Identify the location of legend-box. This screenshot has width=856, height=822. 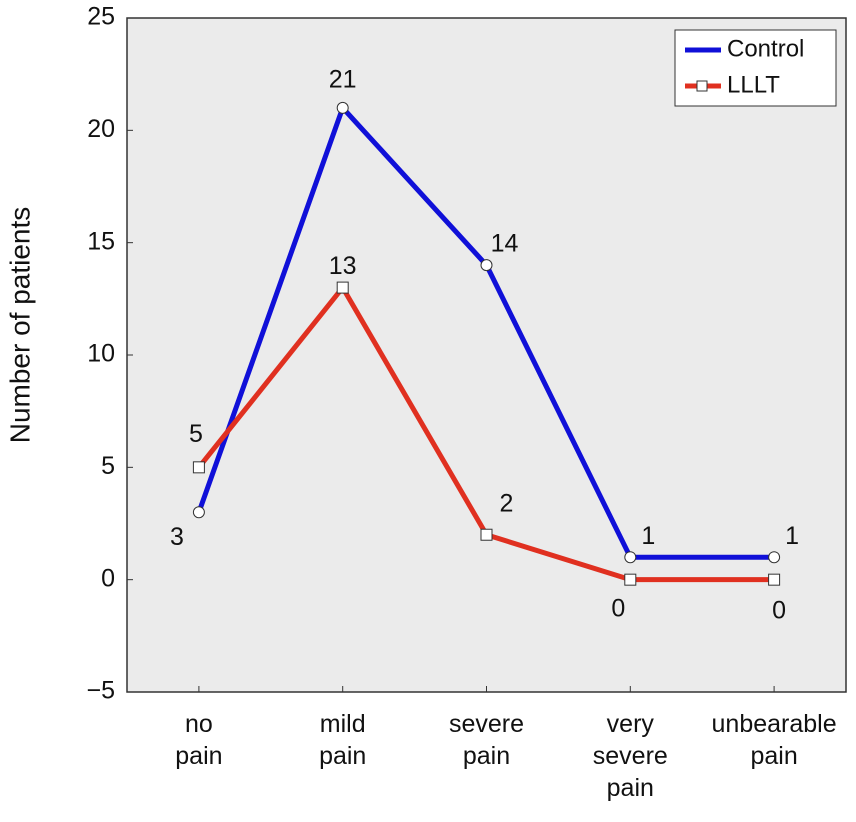
(755, 68).